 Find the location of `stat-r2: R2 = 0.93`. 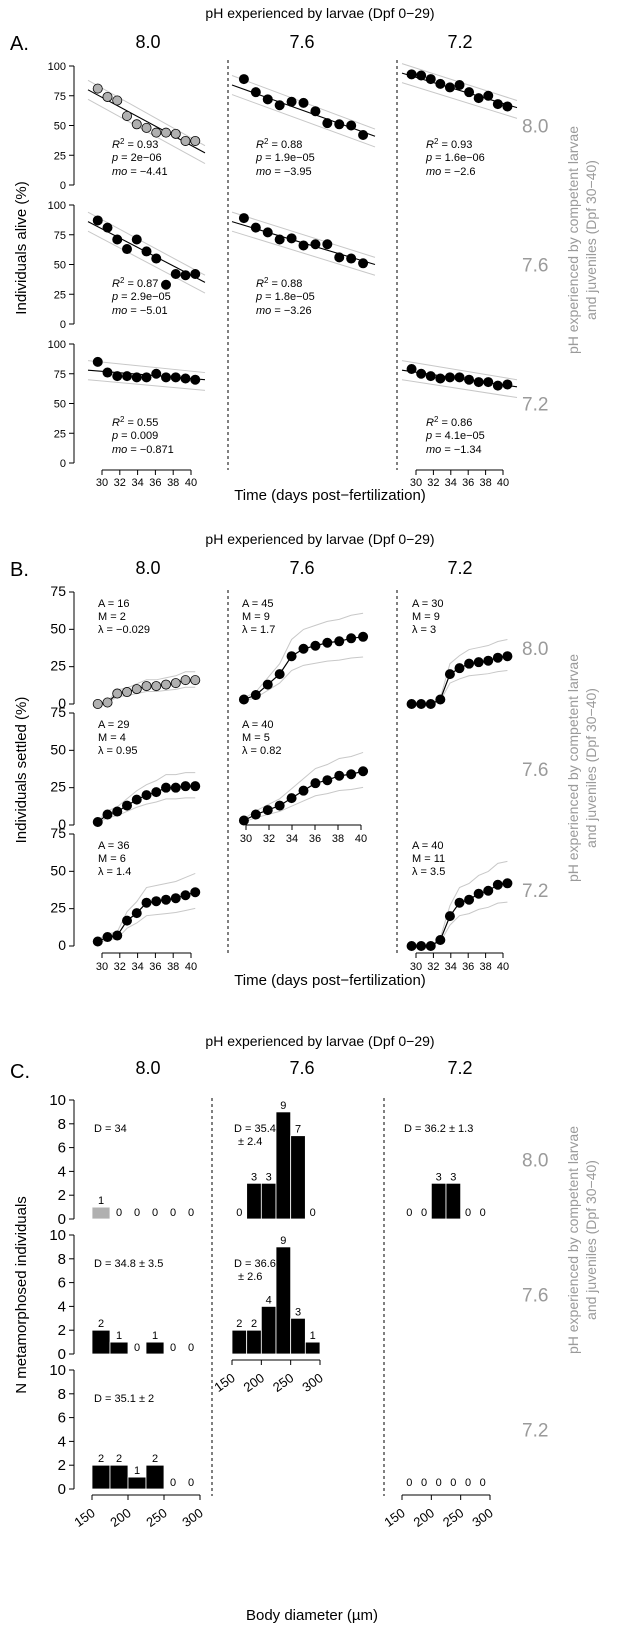

stat-r2: R2 = 0.93 is located at coordinates (449, 144).